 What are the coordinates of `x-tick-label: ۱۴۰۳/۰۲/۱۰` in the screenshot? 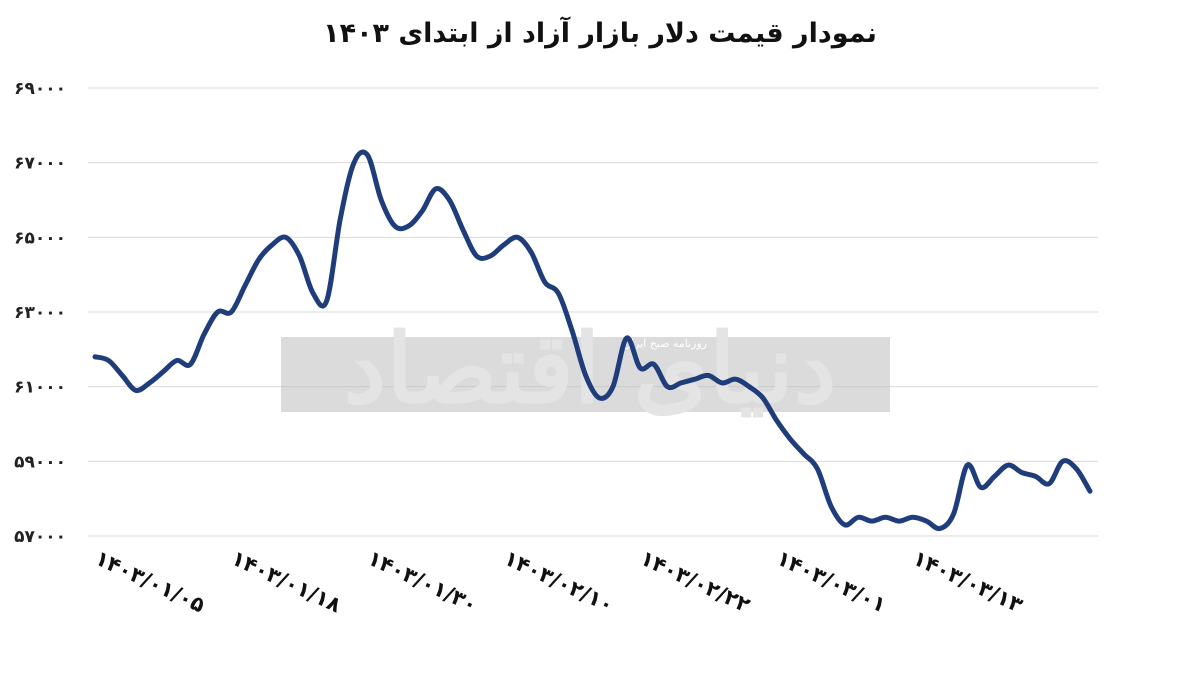 It's located at (558, 582).